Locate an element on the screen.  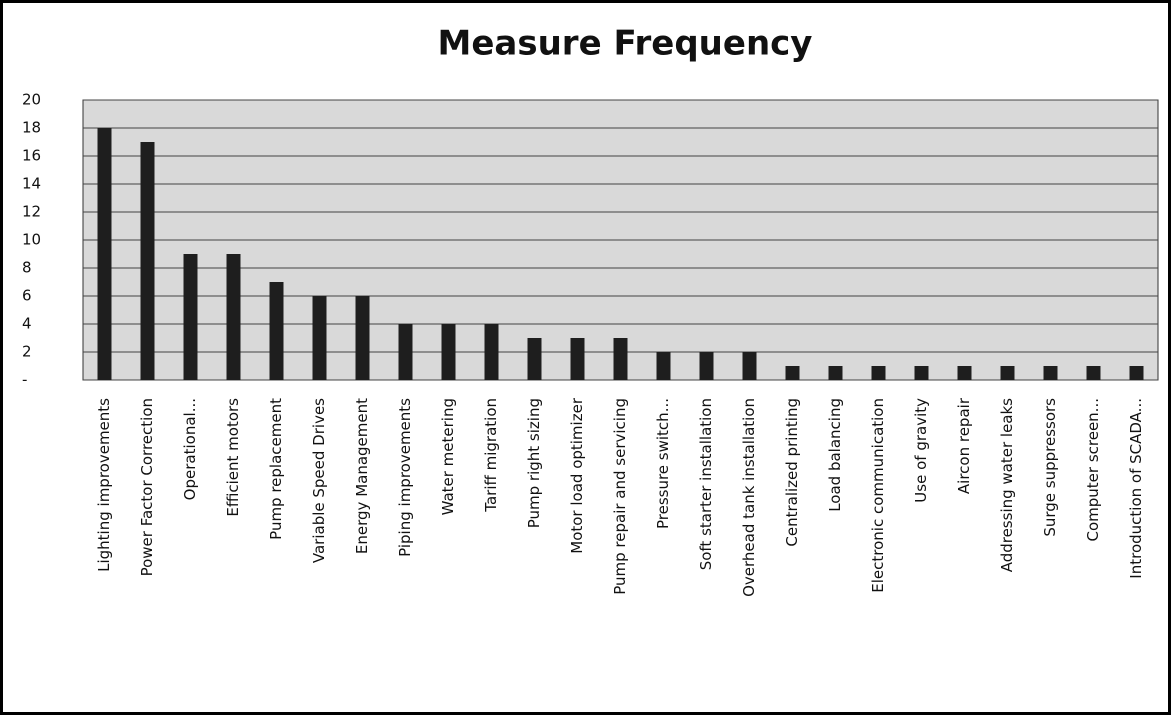
x-tick-label: Energy Management is located at coordinates (362, 476).